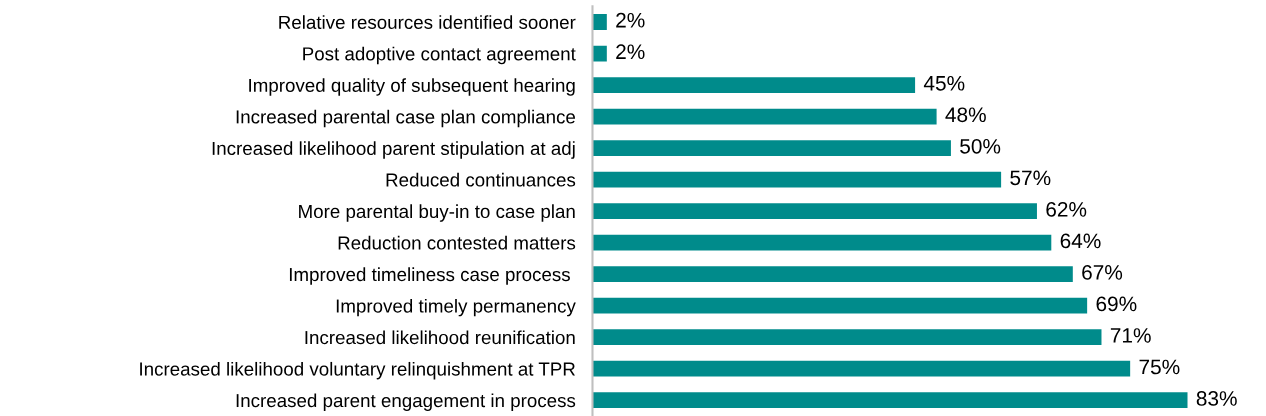 The image size is (1266, 416). Describe the element at coordinates (457, 242) in the screenshot. I see `y-tick-label: Reduction contested matters` at that location.